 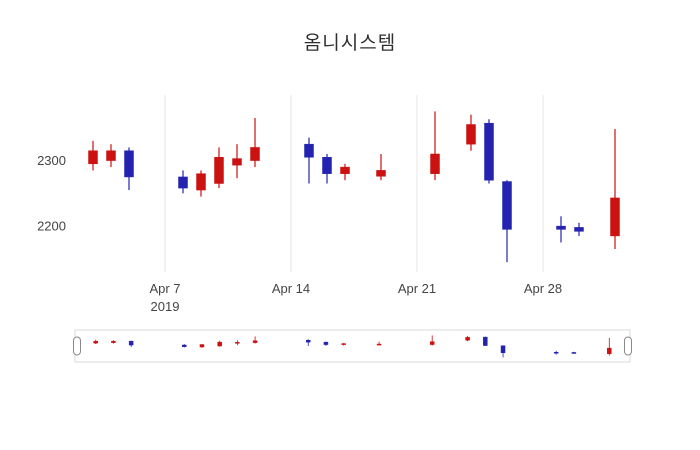 What do you see at coordinates (51, 160) in the screenshot?
I see `y-tick-label: 2300` at bounding box center [51, 160].